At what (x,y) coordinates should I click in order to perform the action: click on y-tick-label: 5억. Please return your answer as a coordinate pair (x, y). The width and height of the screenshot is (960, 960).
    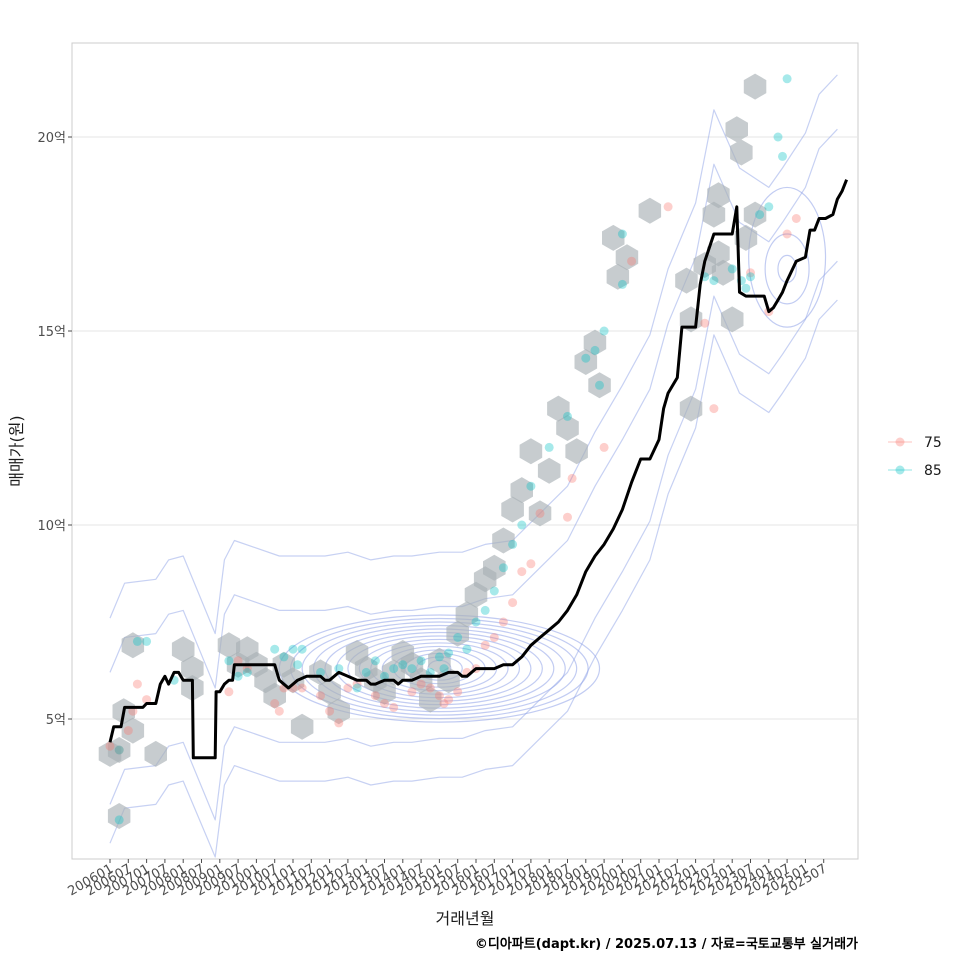
    Looking at the image, I should click on (56, 720).